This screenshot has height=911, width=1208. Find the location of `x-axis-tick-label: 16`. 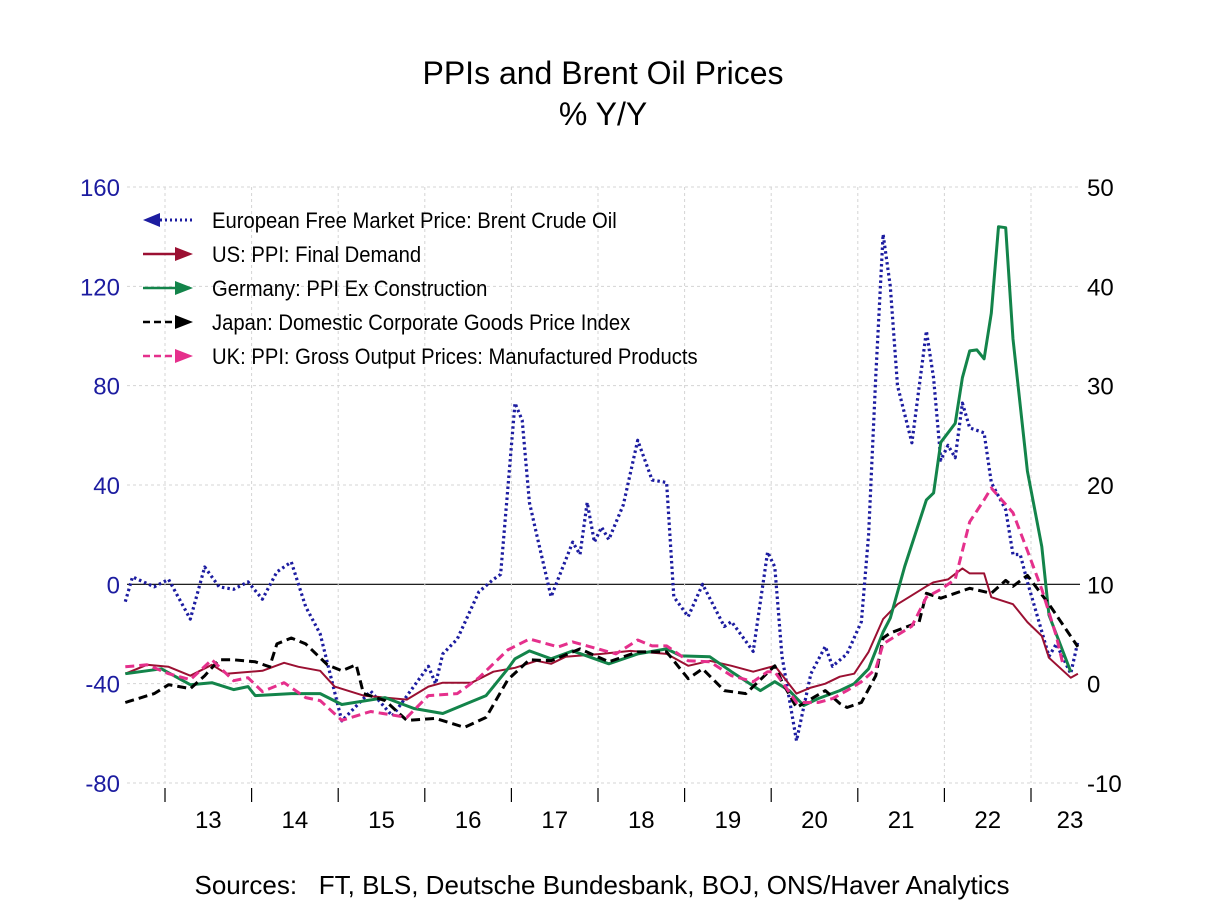

x-axis-tick-label: 16 is located at coordinates (468, 820).